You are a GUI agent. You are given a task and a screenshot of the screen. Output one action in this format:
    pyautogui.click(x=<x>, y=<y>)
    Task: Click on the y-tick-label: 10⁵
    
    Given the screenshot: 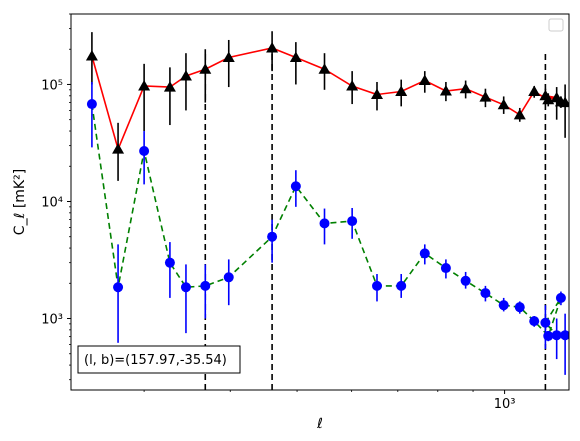 What is the action you would take?
    pyautogui.click(x=52, y=85)
    